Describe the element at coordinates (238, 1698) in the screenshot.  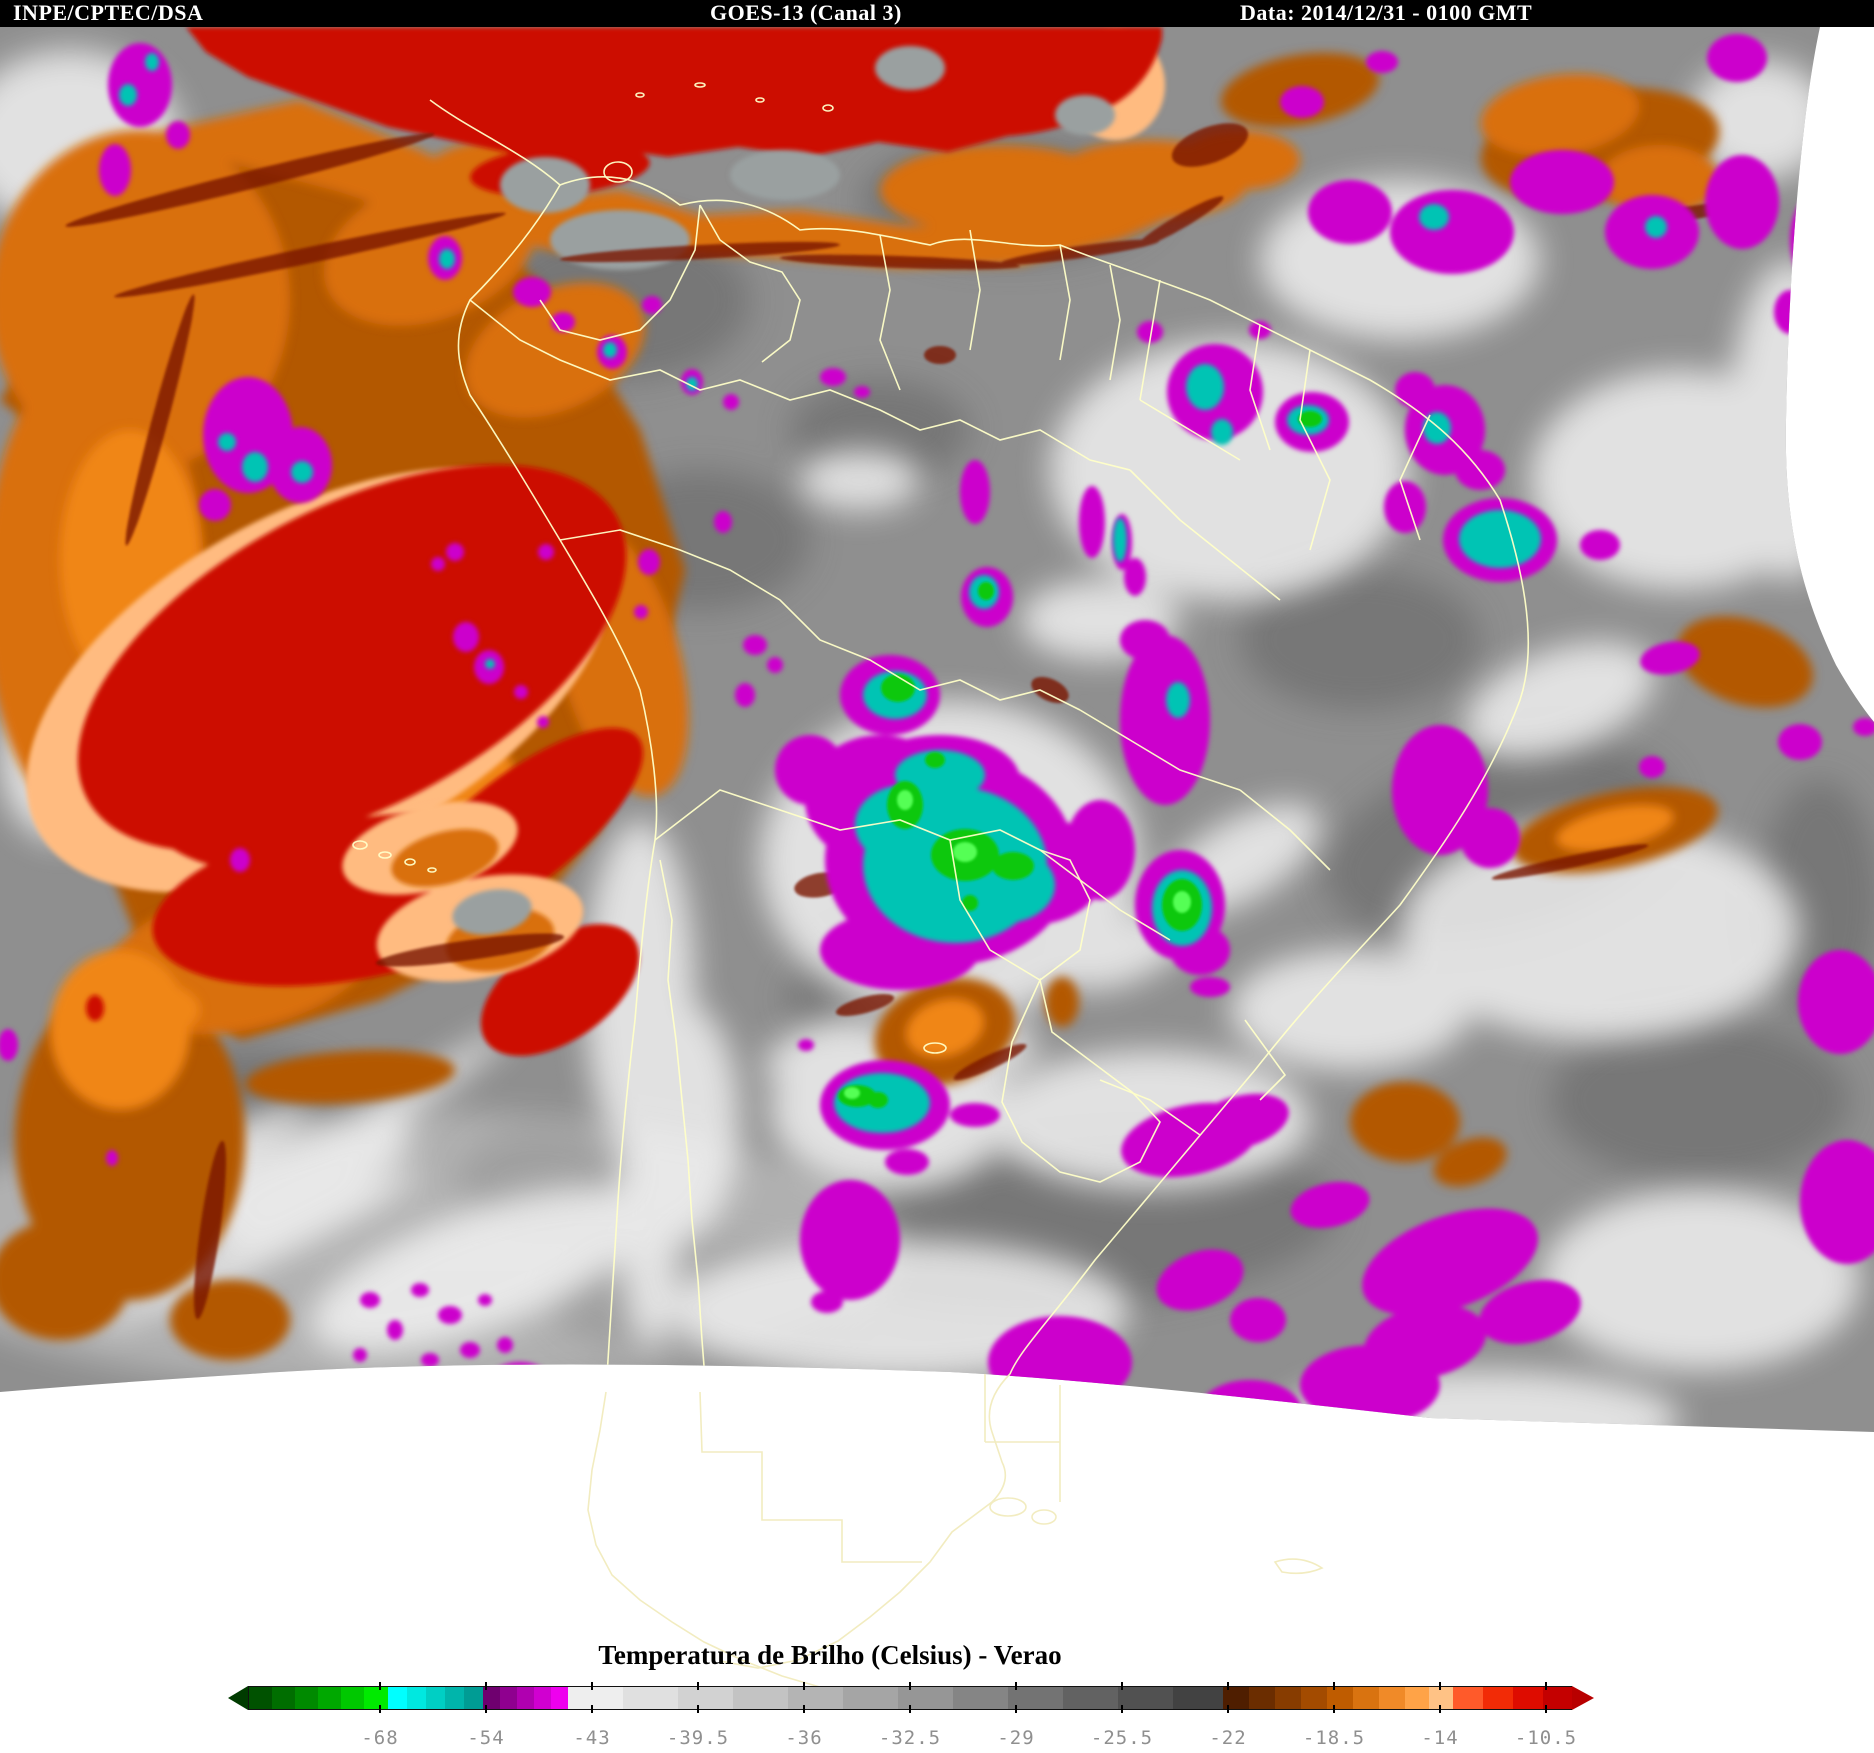
I see `colorbar-left-arrow` at that location.